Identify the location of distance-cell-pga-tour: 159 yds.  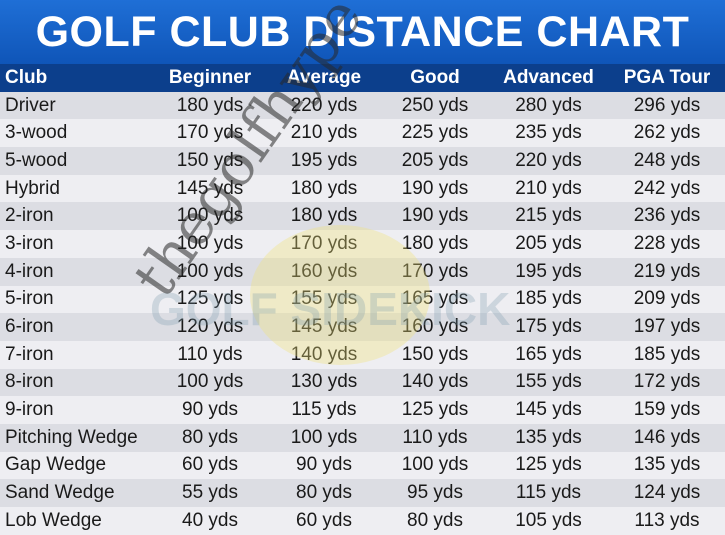
(667, 410).